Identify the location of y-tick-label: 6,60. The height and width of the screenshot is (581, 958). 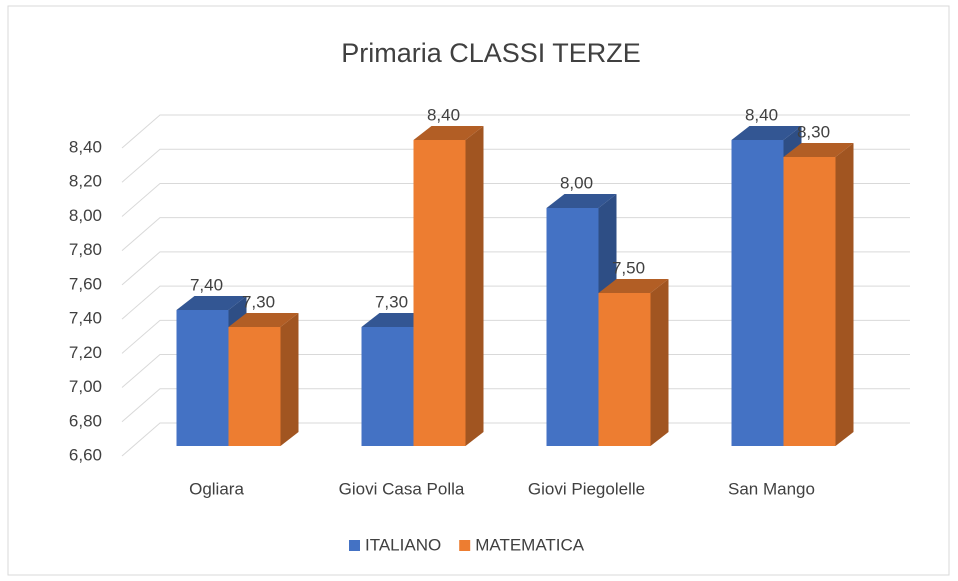
(85, 454).